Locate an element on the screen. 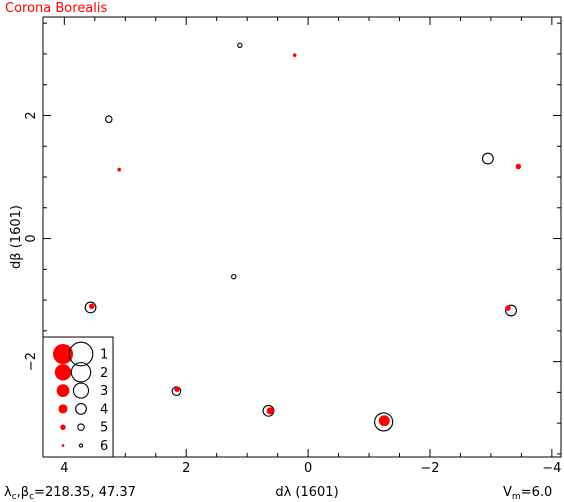  x-tick-label: 0 is located at coordinates (308, 468).